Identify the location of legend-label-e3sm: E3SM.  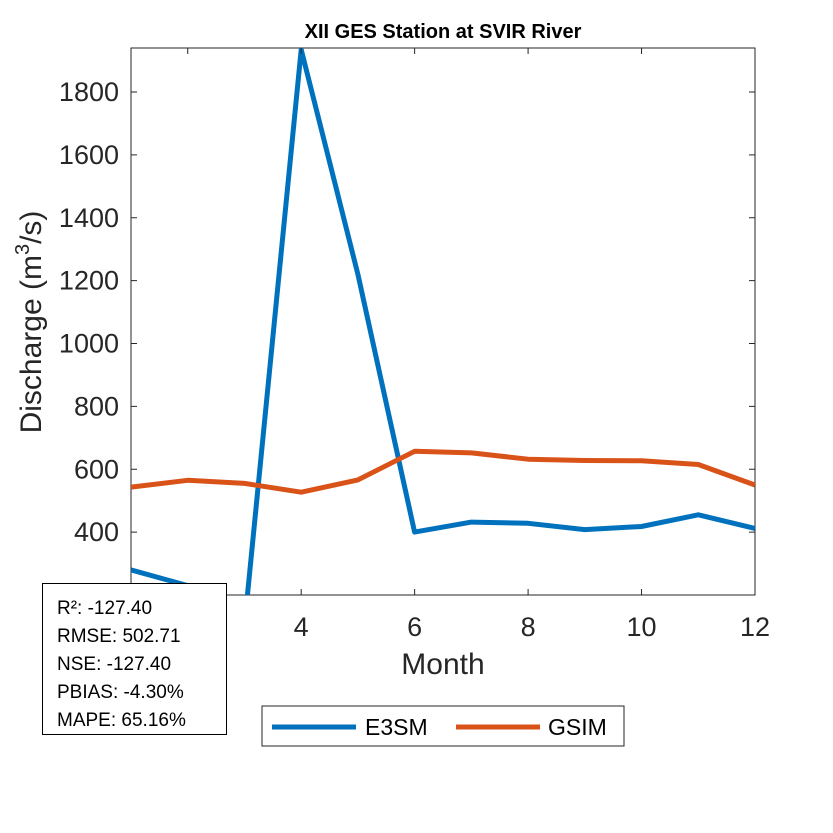
(396, 727).